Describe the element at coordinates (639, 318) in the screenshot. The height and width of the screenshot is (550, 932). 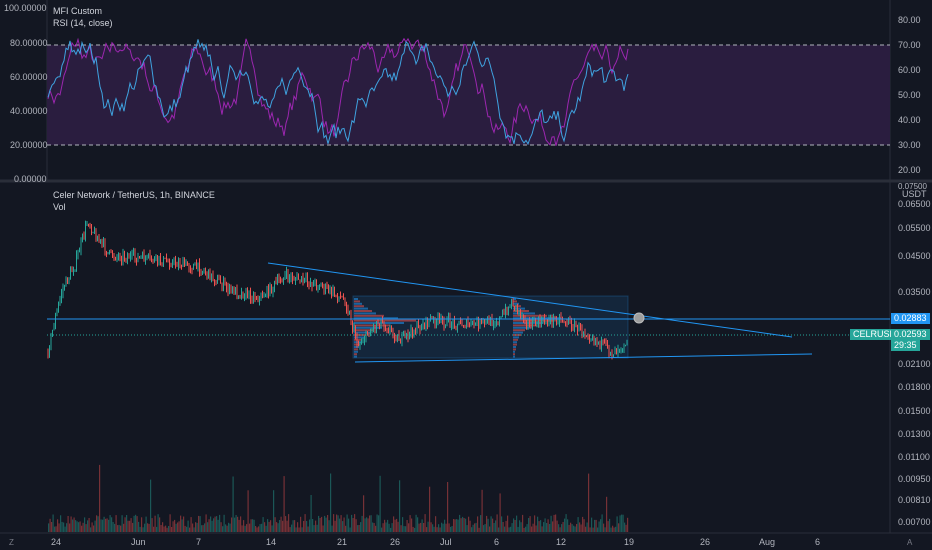
I see `intersection-marker` at that location.